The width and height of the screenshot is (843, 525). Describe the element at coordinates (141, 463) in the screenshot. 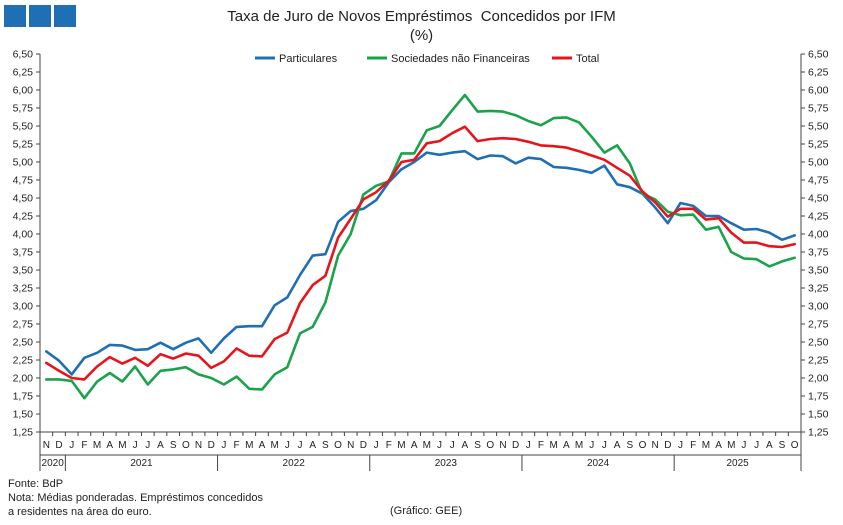

I see `year-label: 2021` at that location.